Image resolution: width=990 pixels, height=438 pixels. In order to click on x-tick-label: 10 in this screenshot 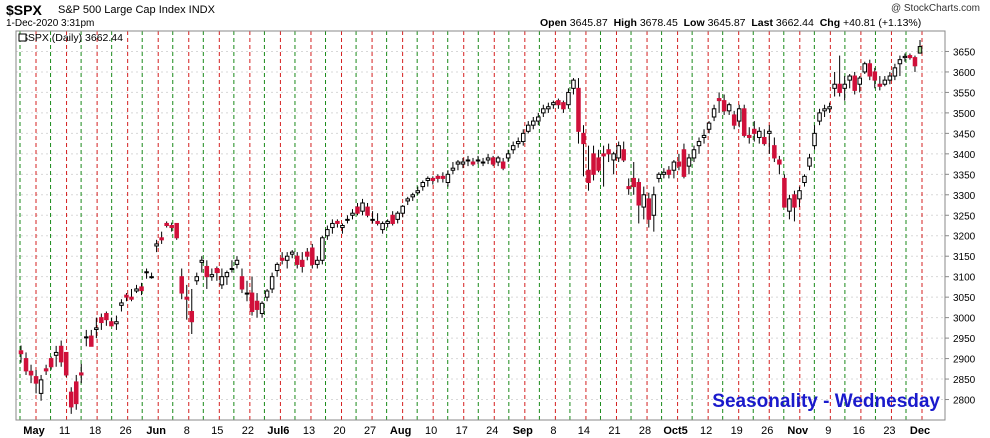, I will do `click(431, 431)`.